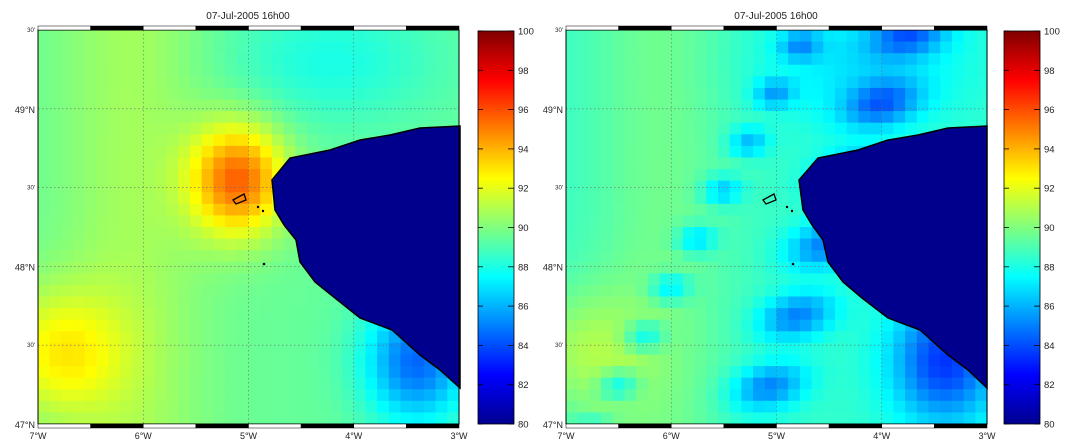 The height and width of the screenshot is (444, 1069). I want to click on x-tick-label: 6°W, so click(672, 436).